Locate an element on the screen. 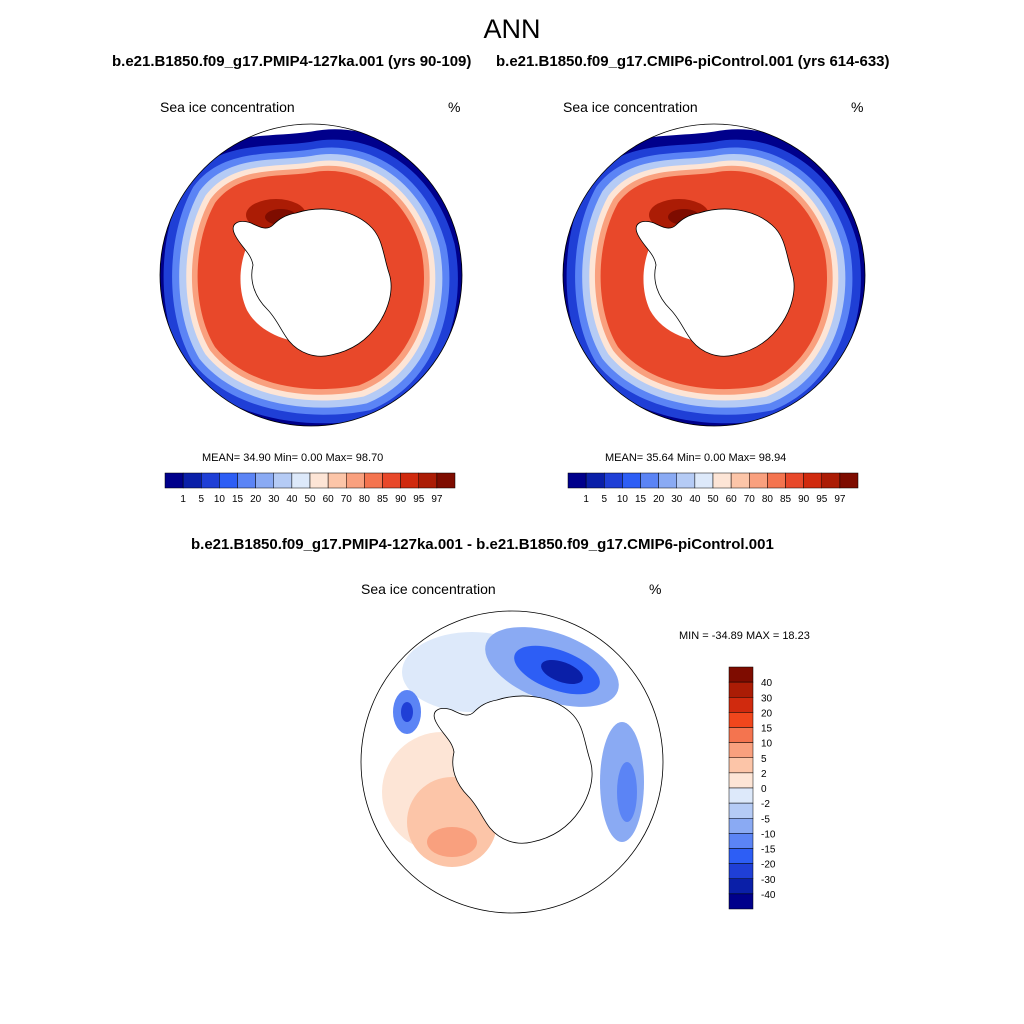 This screenshot has height=1024, width=1024. panel3-units-label: % is located at coordinates (655, 589).